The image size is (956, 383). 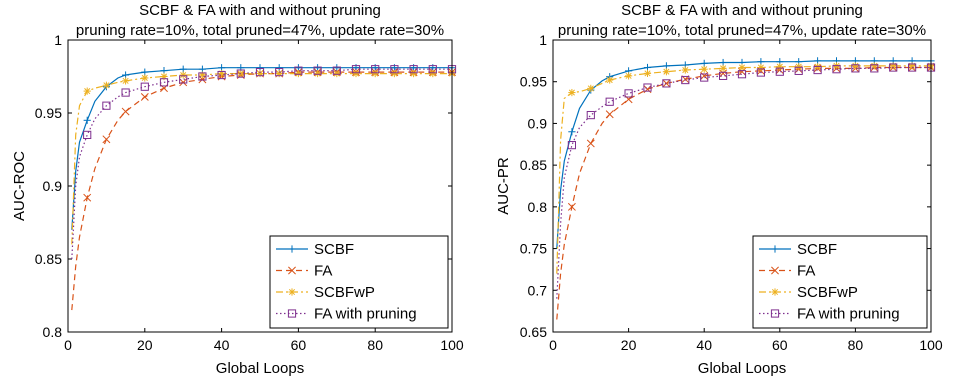 What do you see at coordinates (503, 186) in the screenshot?
I see `y-axis-label: AUC-PR` at bounding box center [503, 186].